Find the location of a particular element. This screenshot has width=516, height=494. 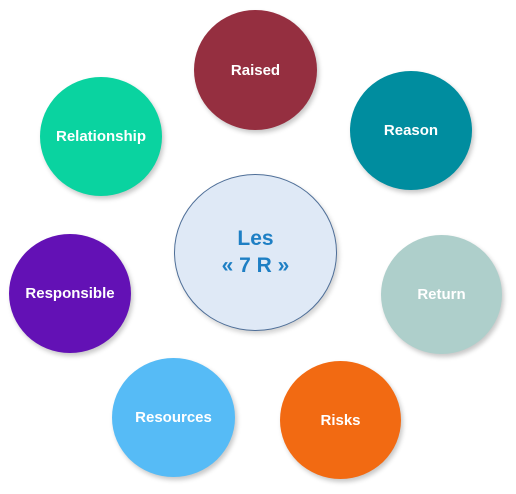

node-risks: Risks is located at coordinates (340, 420).